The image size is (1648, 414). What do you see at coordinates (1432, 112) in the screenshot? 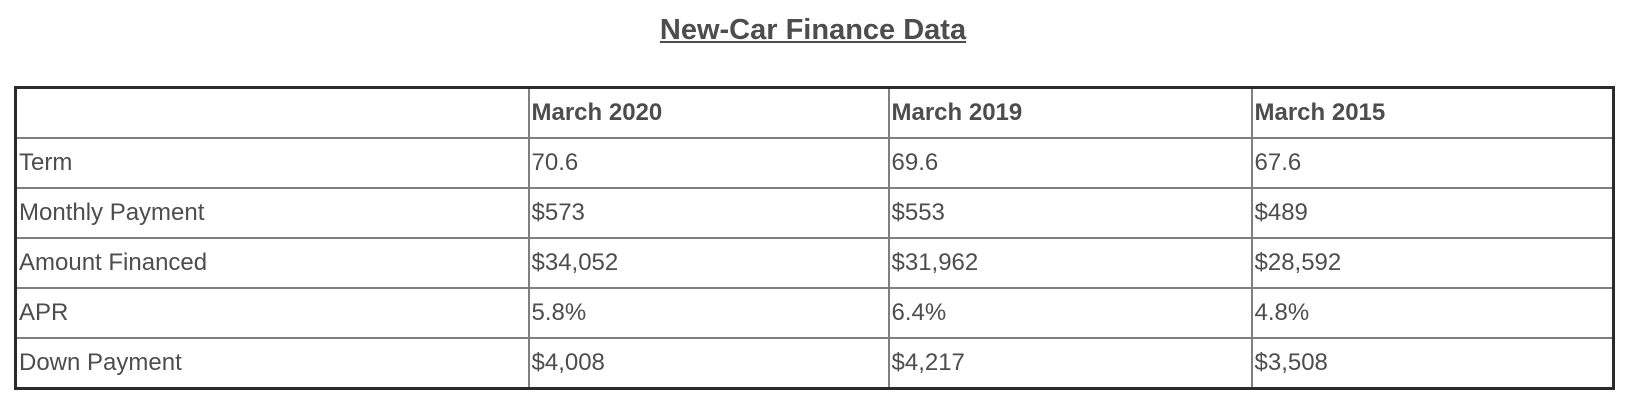
I see `column-header-march-2015: March 2015` at bounding box center [1432, 112].